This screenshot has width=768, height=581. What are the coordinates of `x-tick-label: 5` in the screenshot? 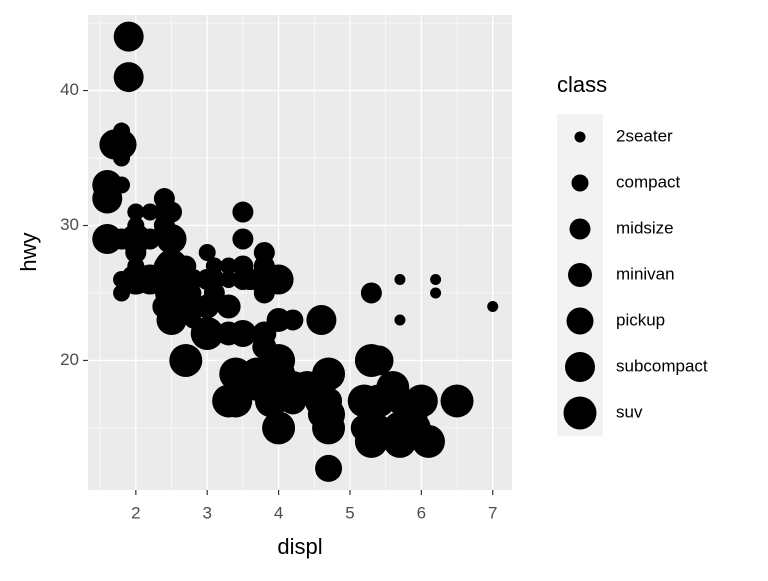 It's located at (349, 512).